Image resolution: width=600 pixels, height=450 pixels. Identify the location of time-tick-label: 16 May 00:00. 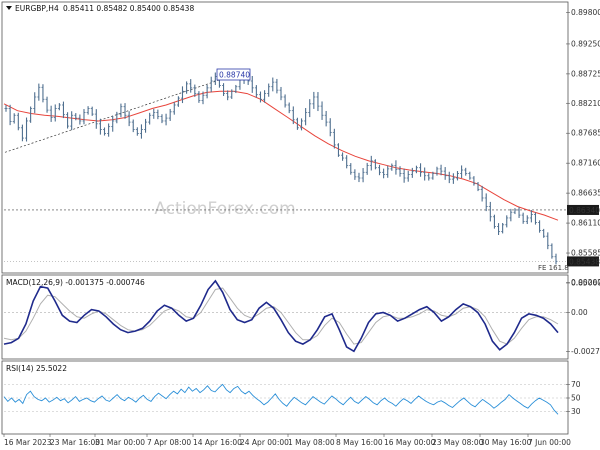
(410, 442).